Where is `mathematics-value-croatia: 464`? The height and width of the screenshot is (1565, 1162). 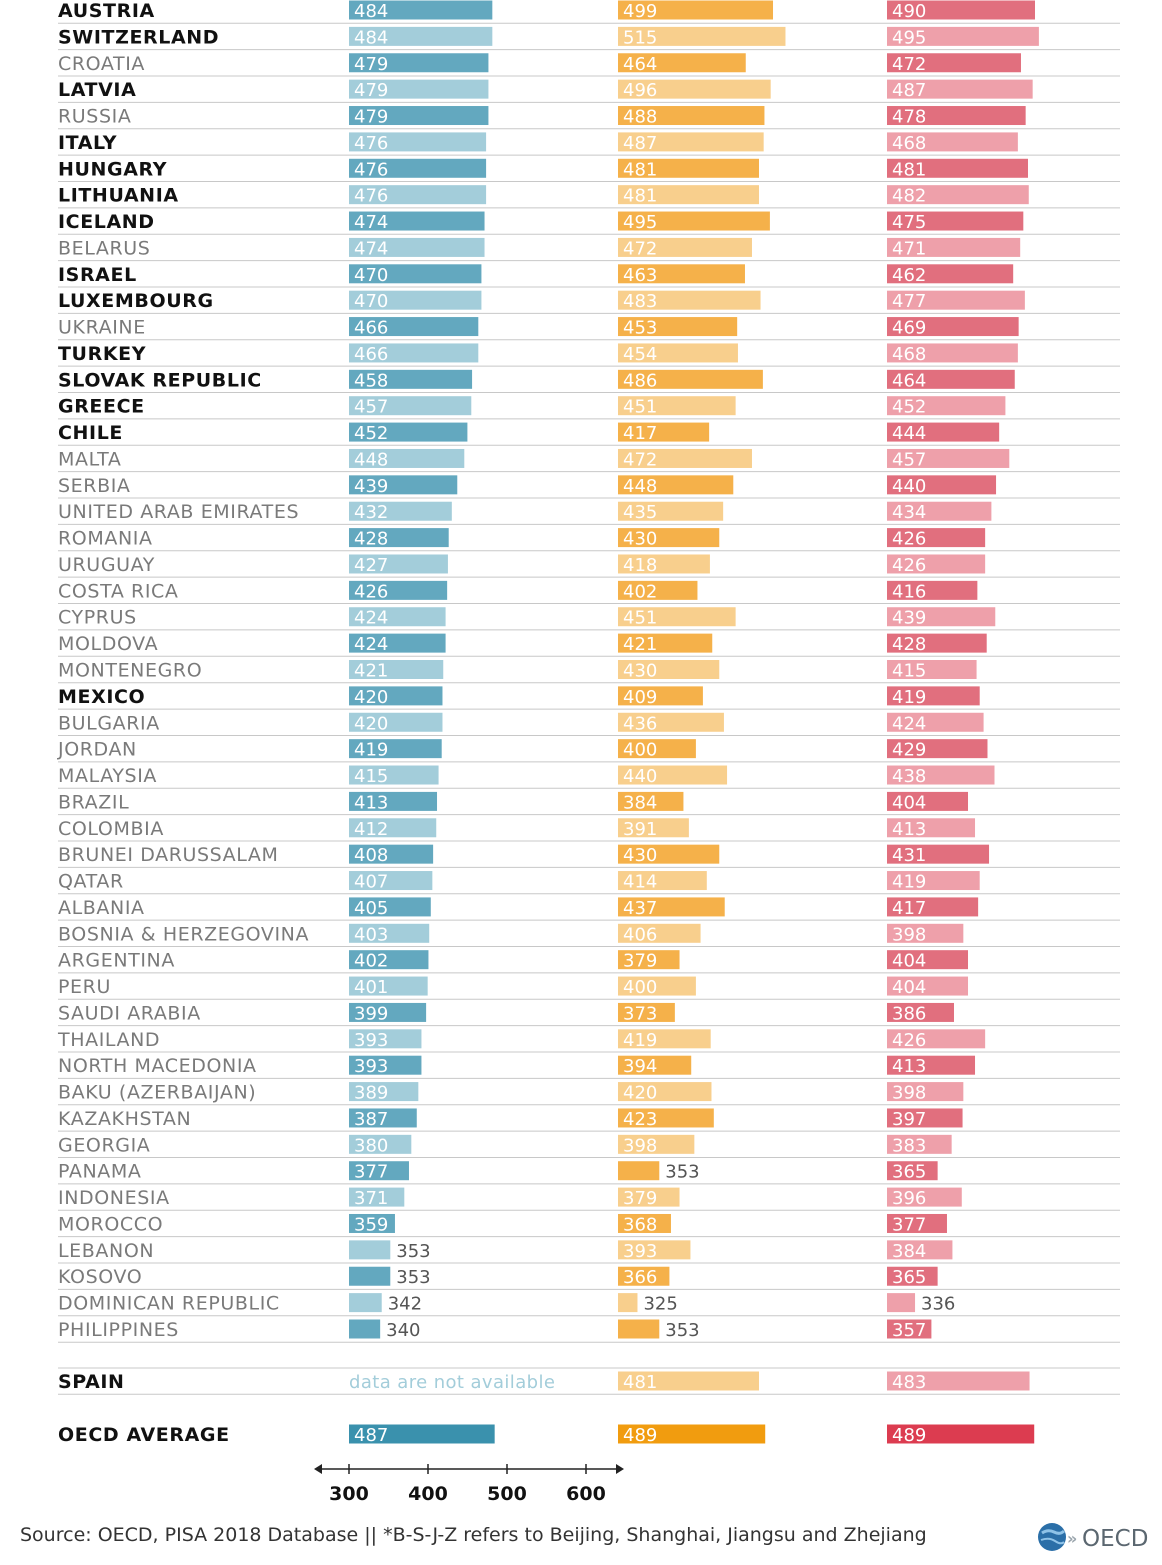
mathematics-value-croatia: 464 is located at coordinates (640, 64).